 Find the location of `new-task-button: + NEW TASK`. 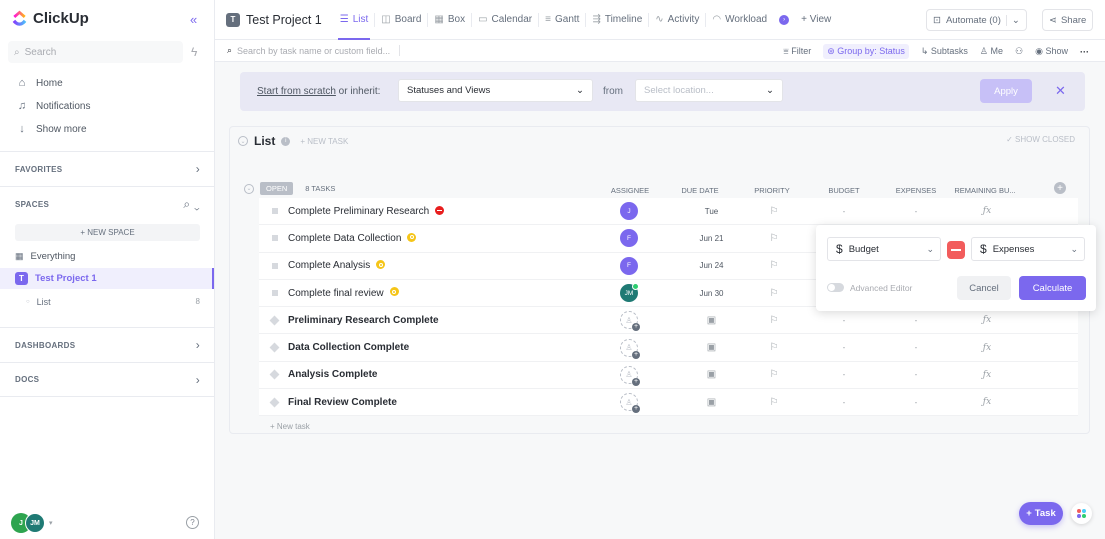

new-task-button: + NEW TASK is located at coordinates (324, 141).